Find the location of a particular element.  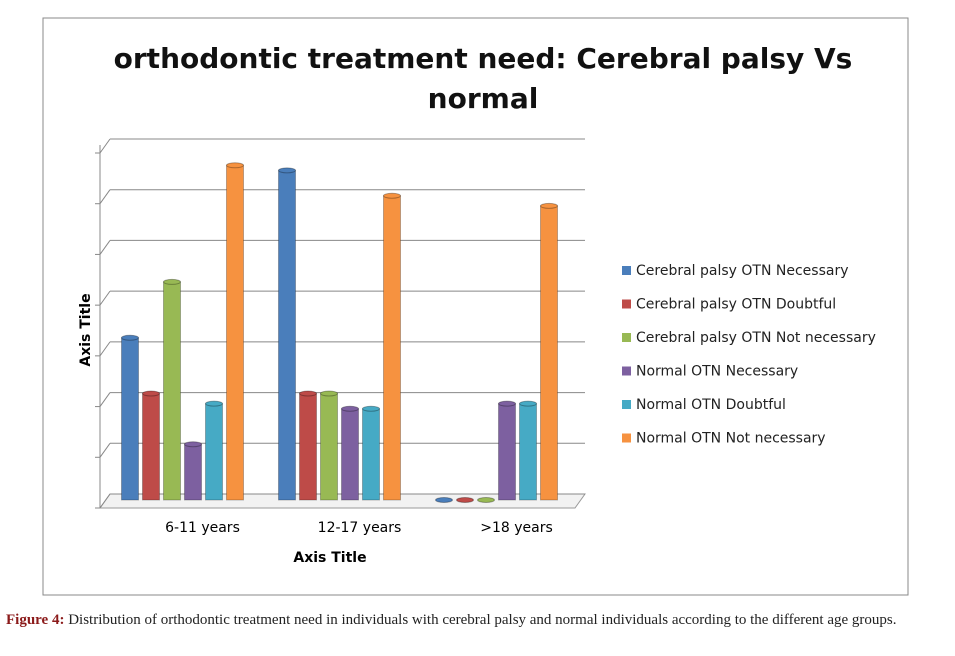

legend-label: Normal OTN Necessary is located at coordinates (717, 372).